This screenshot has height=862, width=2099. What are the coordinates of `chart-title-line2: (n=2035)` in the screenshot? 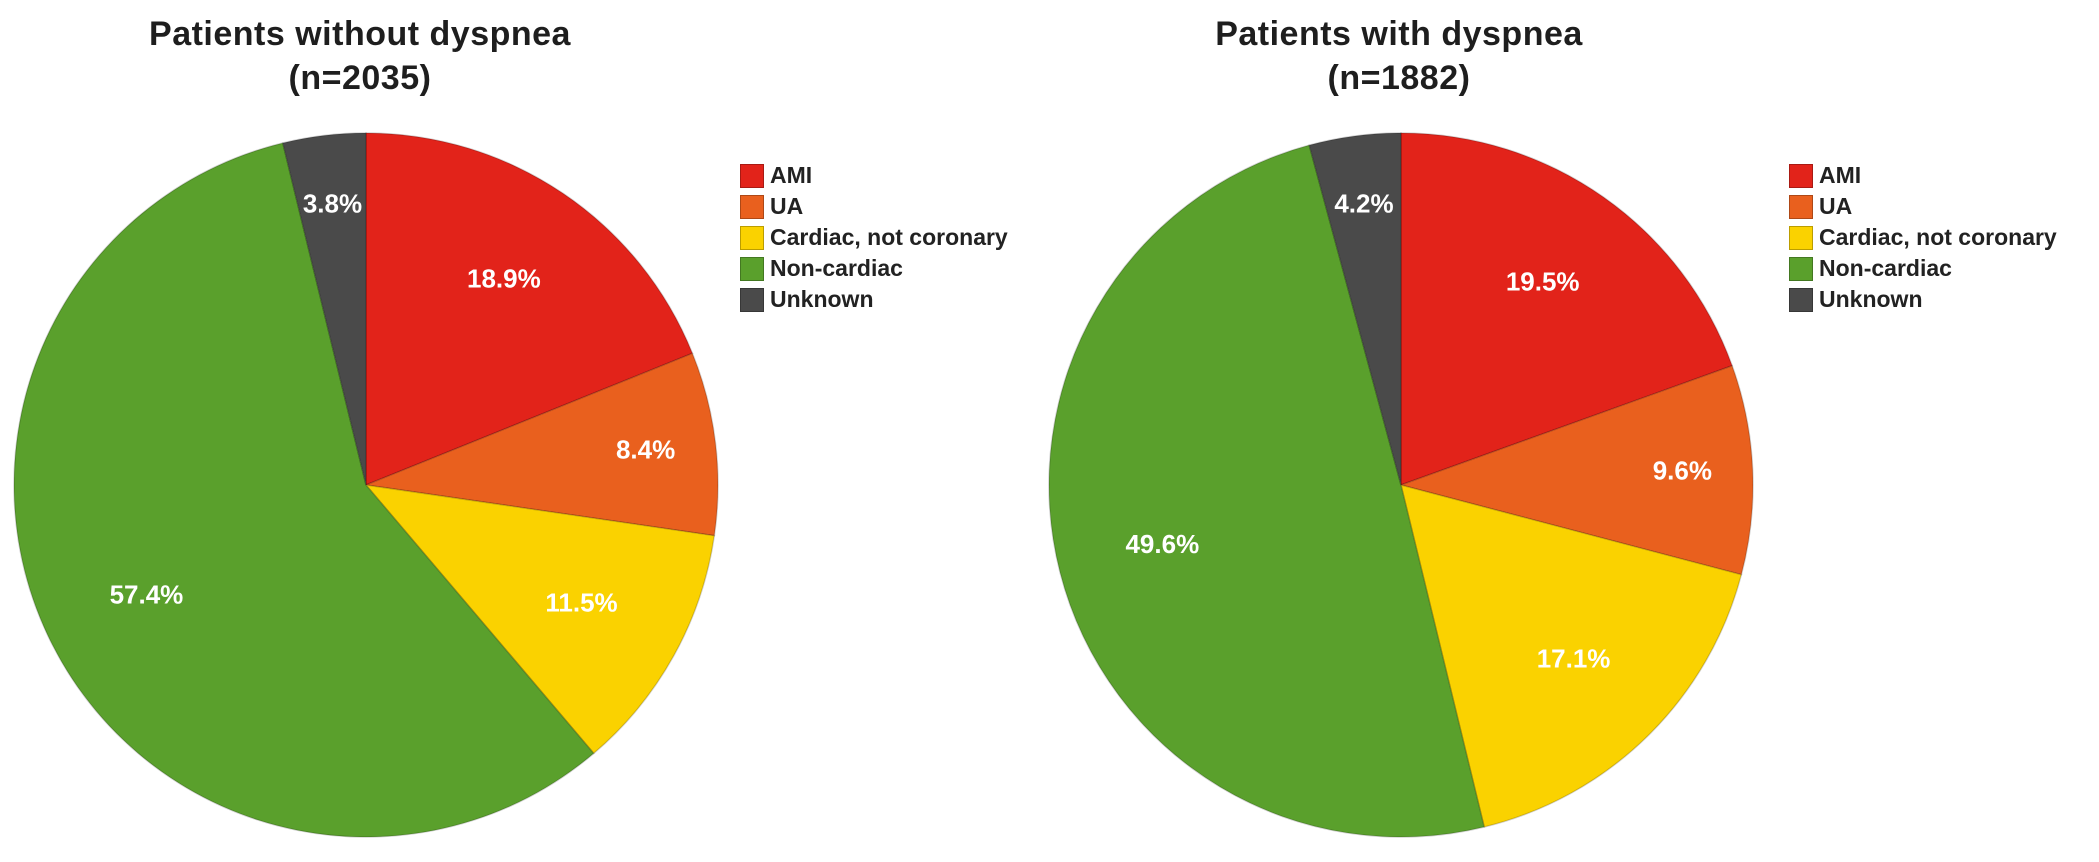 It's located at (360, 78).